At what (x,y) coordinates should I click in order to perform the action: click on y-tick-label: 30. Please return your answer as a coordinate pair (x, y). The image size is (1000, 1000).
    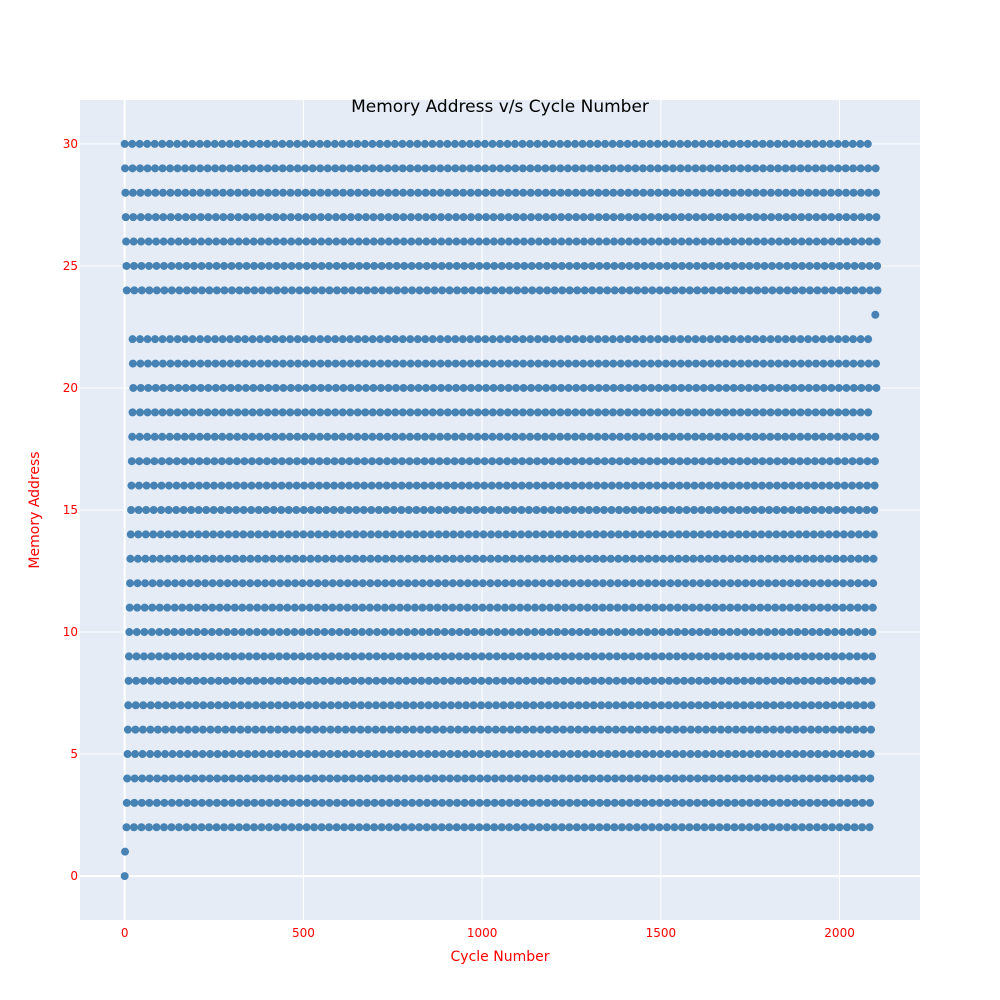
    Looking at the image, I should click on (70, 144).